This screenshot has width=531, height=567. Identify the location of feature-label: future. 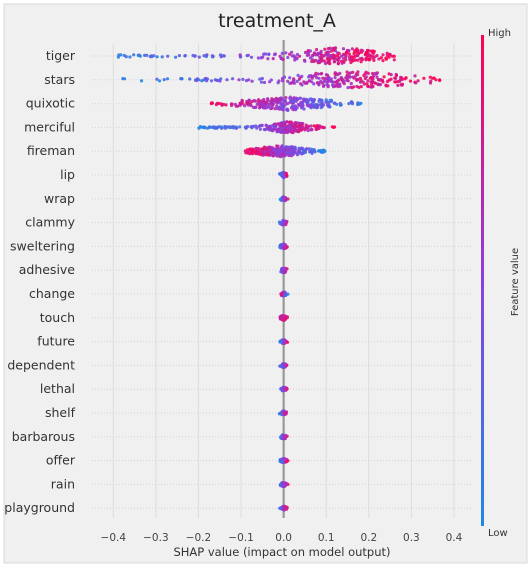
(56, 341).